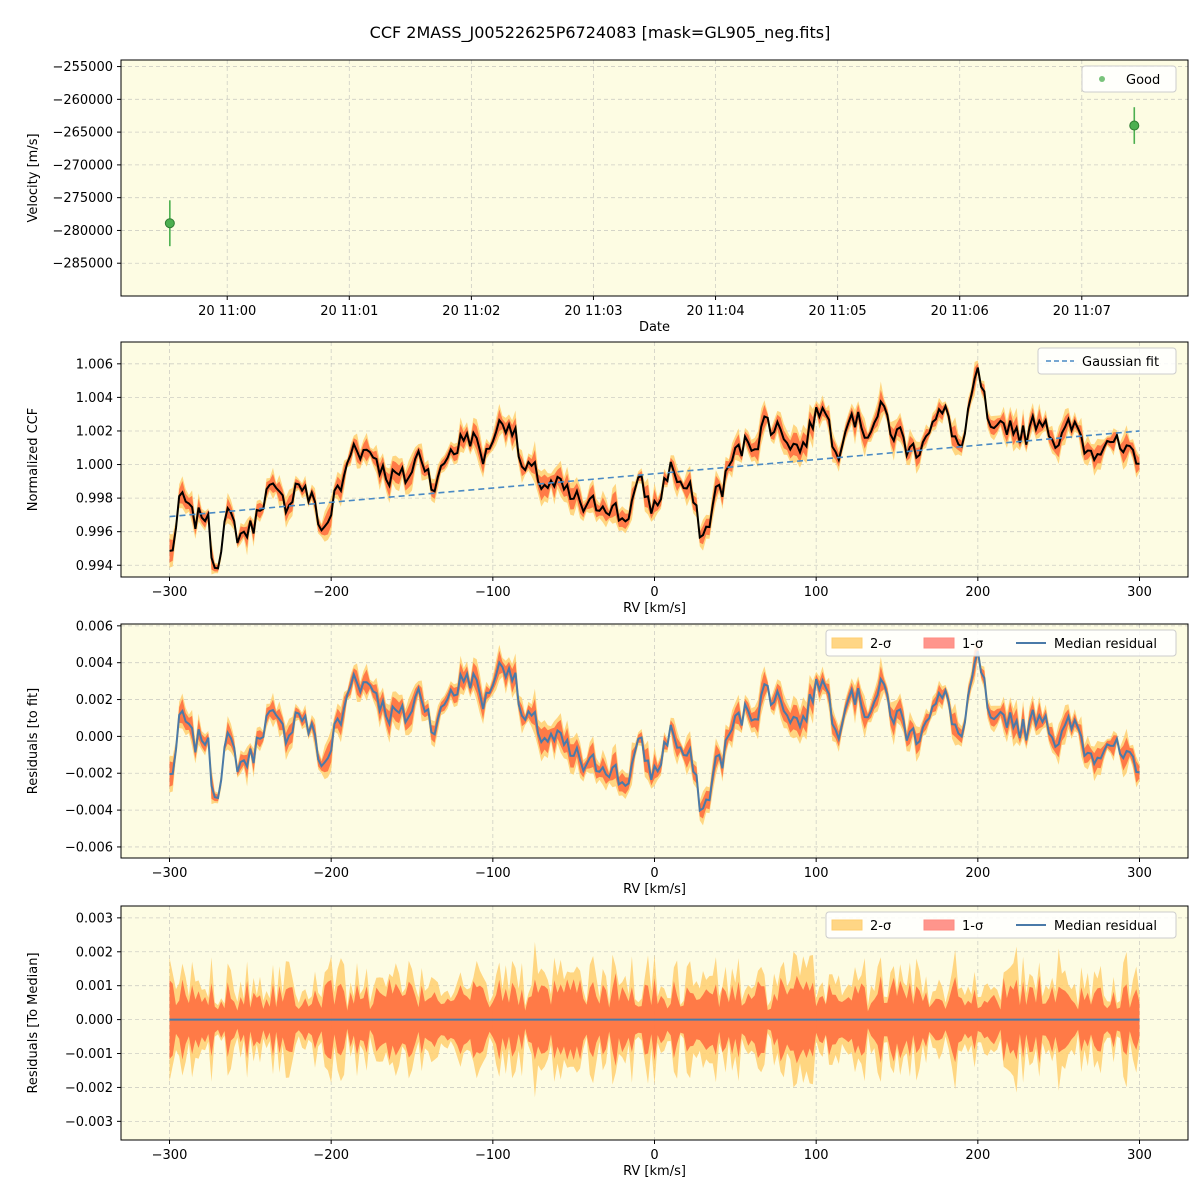  What do you see at coordinates (94, 465) in the screenshot?
I see `y-tick-label: 1.000` at bounding box center [94, 465].